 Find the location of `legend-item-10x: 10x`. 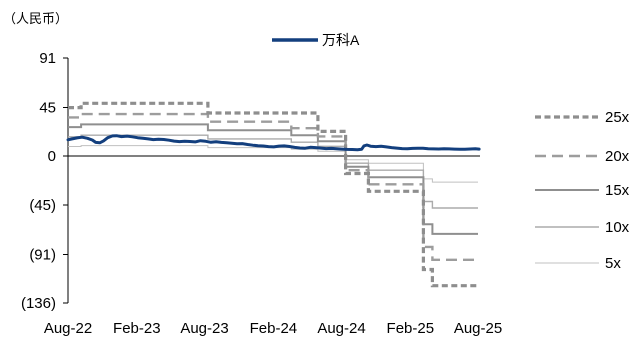

legend-item-10x: 10x is located at coordinates (582, 227).